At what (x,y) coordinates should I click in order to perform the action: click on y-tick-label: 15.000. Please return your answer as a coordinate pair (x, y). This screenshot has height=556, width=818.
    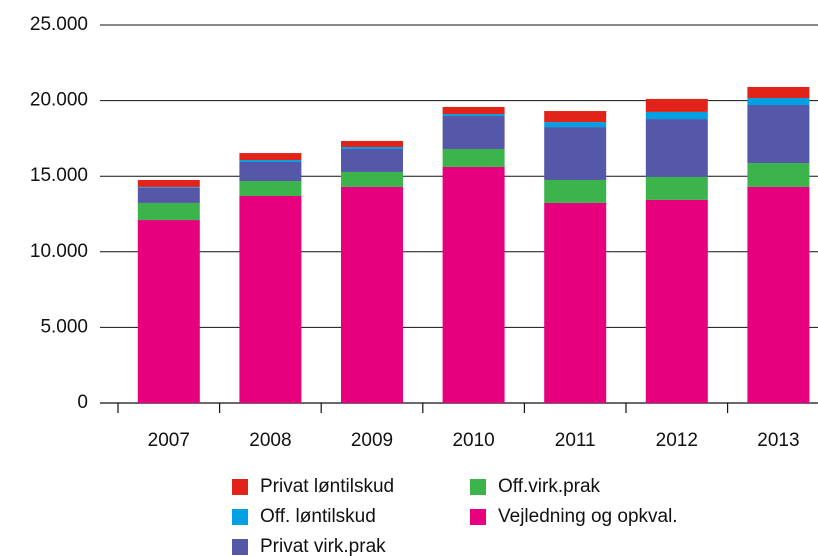
    Looking at the image, I should click on (59, 175).